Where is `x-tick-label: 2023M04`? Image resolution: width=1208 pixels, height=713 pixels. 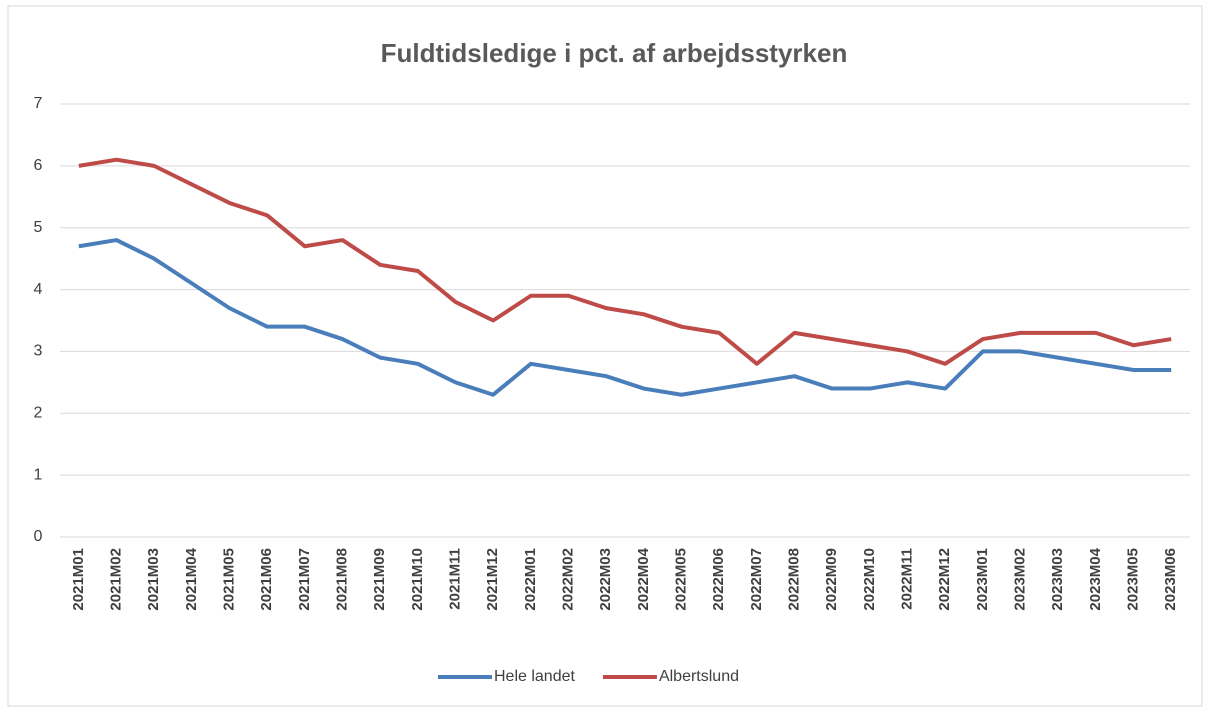
x-tick-label: 2023M04 is located at coordinates (1095, 578).